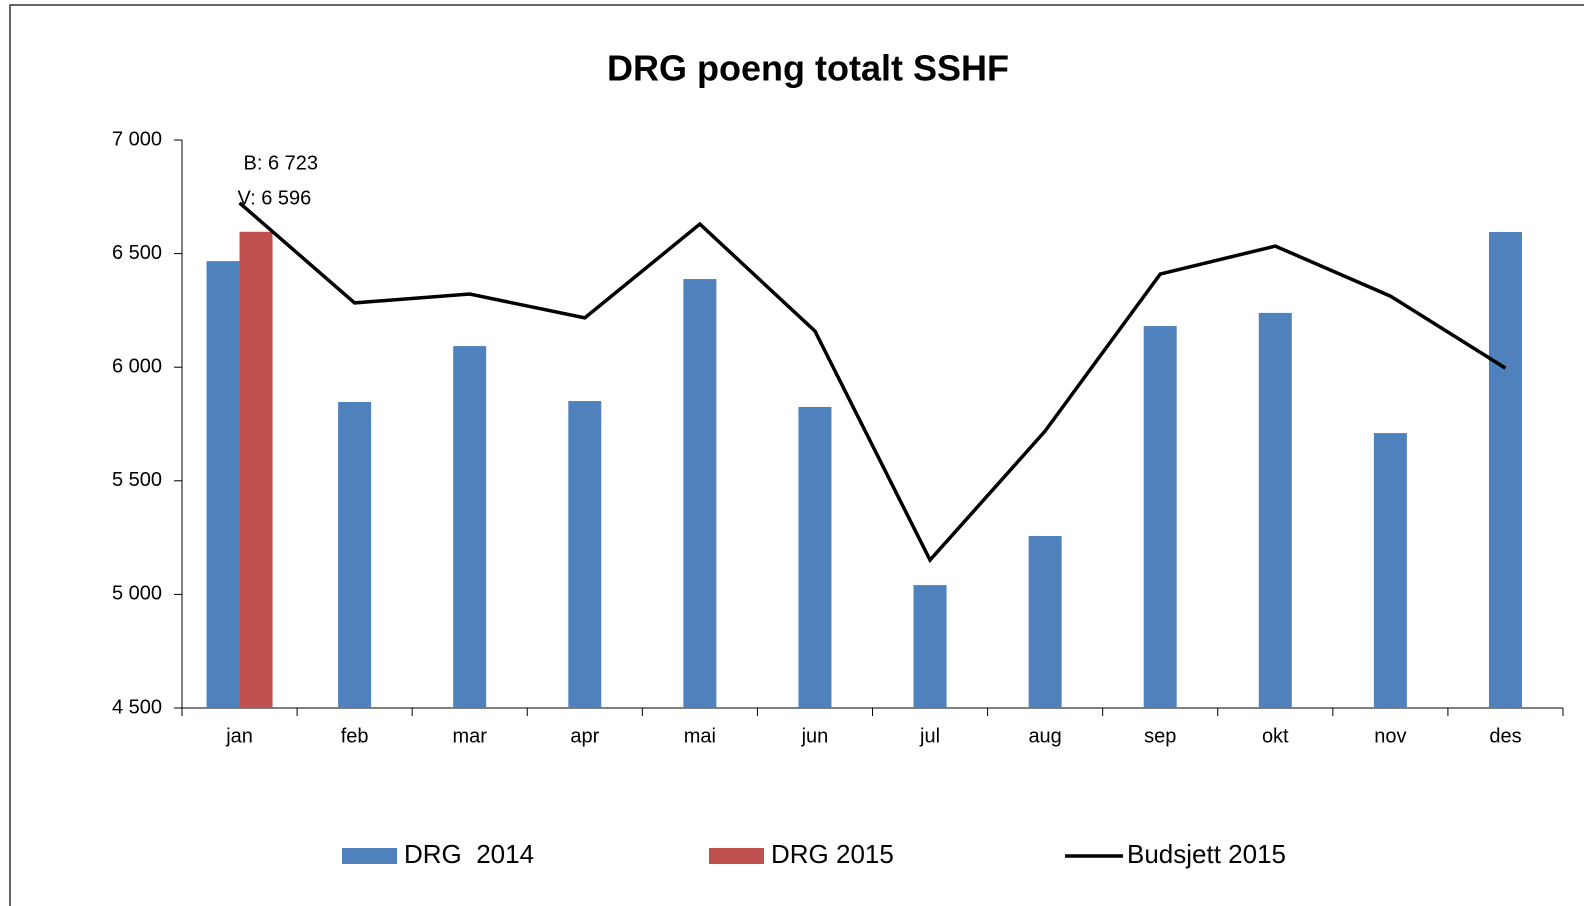  I want to click on legend-label: Budsjett 2015, so click(1206, 854).